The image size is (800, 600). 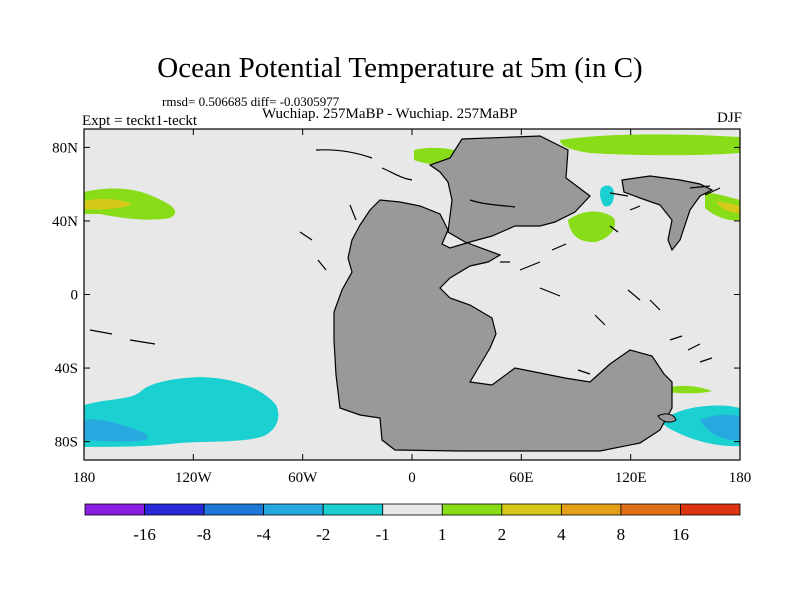 I want to click on region-east-panthalassa-warm-core, so click(x=728, y=207).